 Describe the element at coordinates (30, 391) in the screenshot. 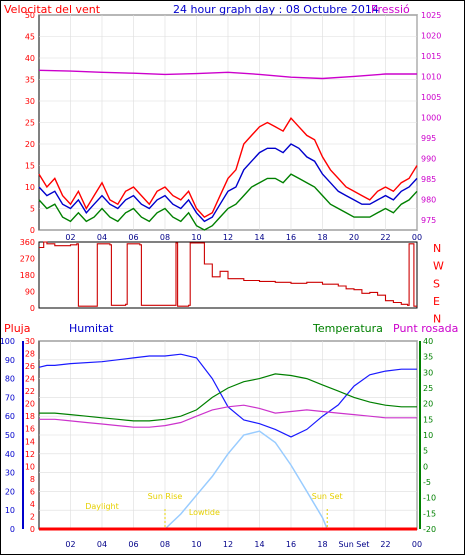

I see `hum-tick-22: 22` at that location.